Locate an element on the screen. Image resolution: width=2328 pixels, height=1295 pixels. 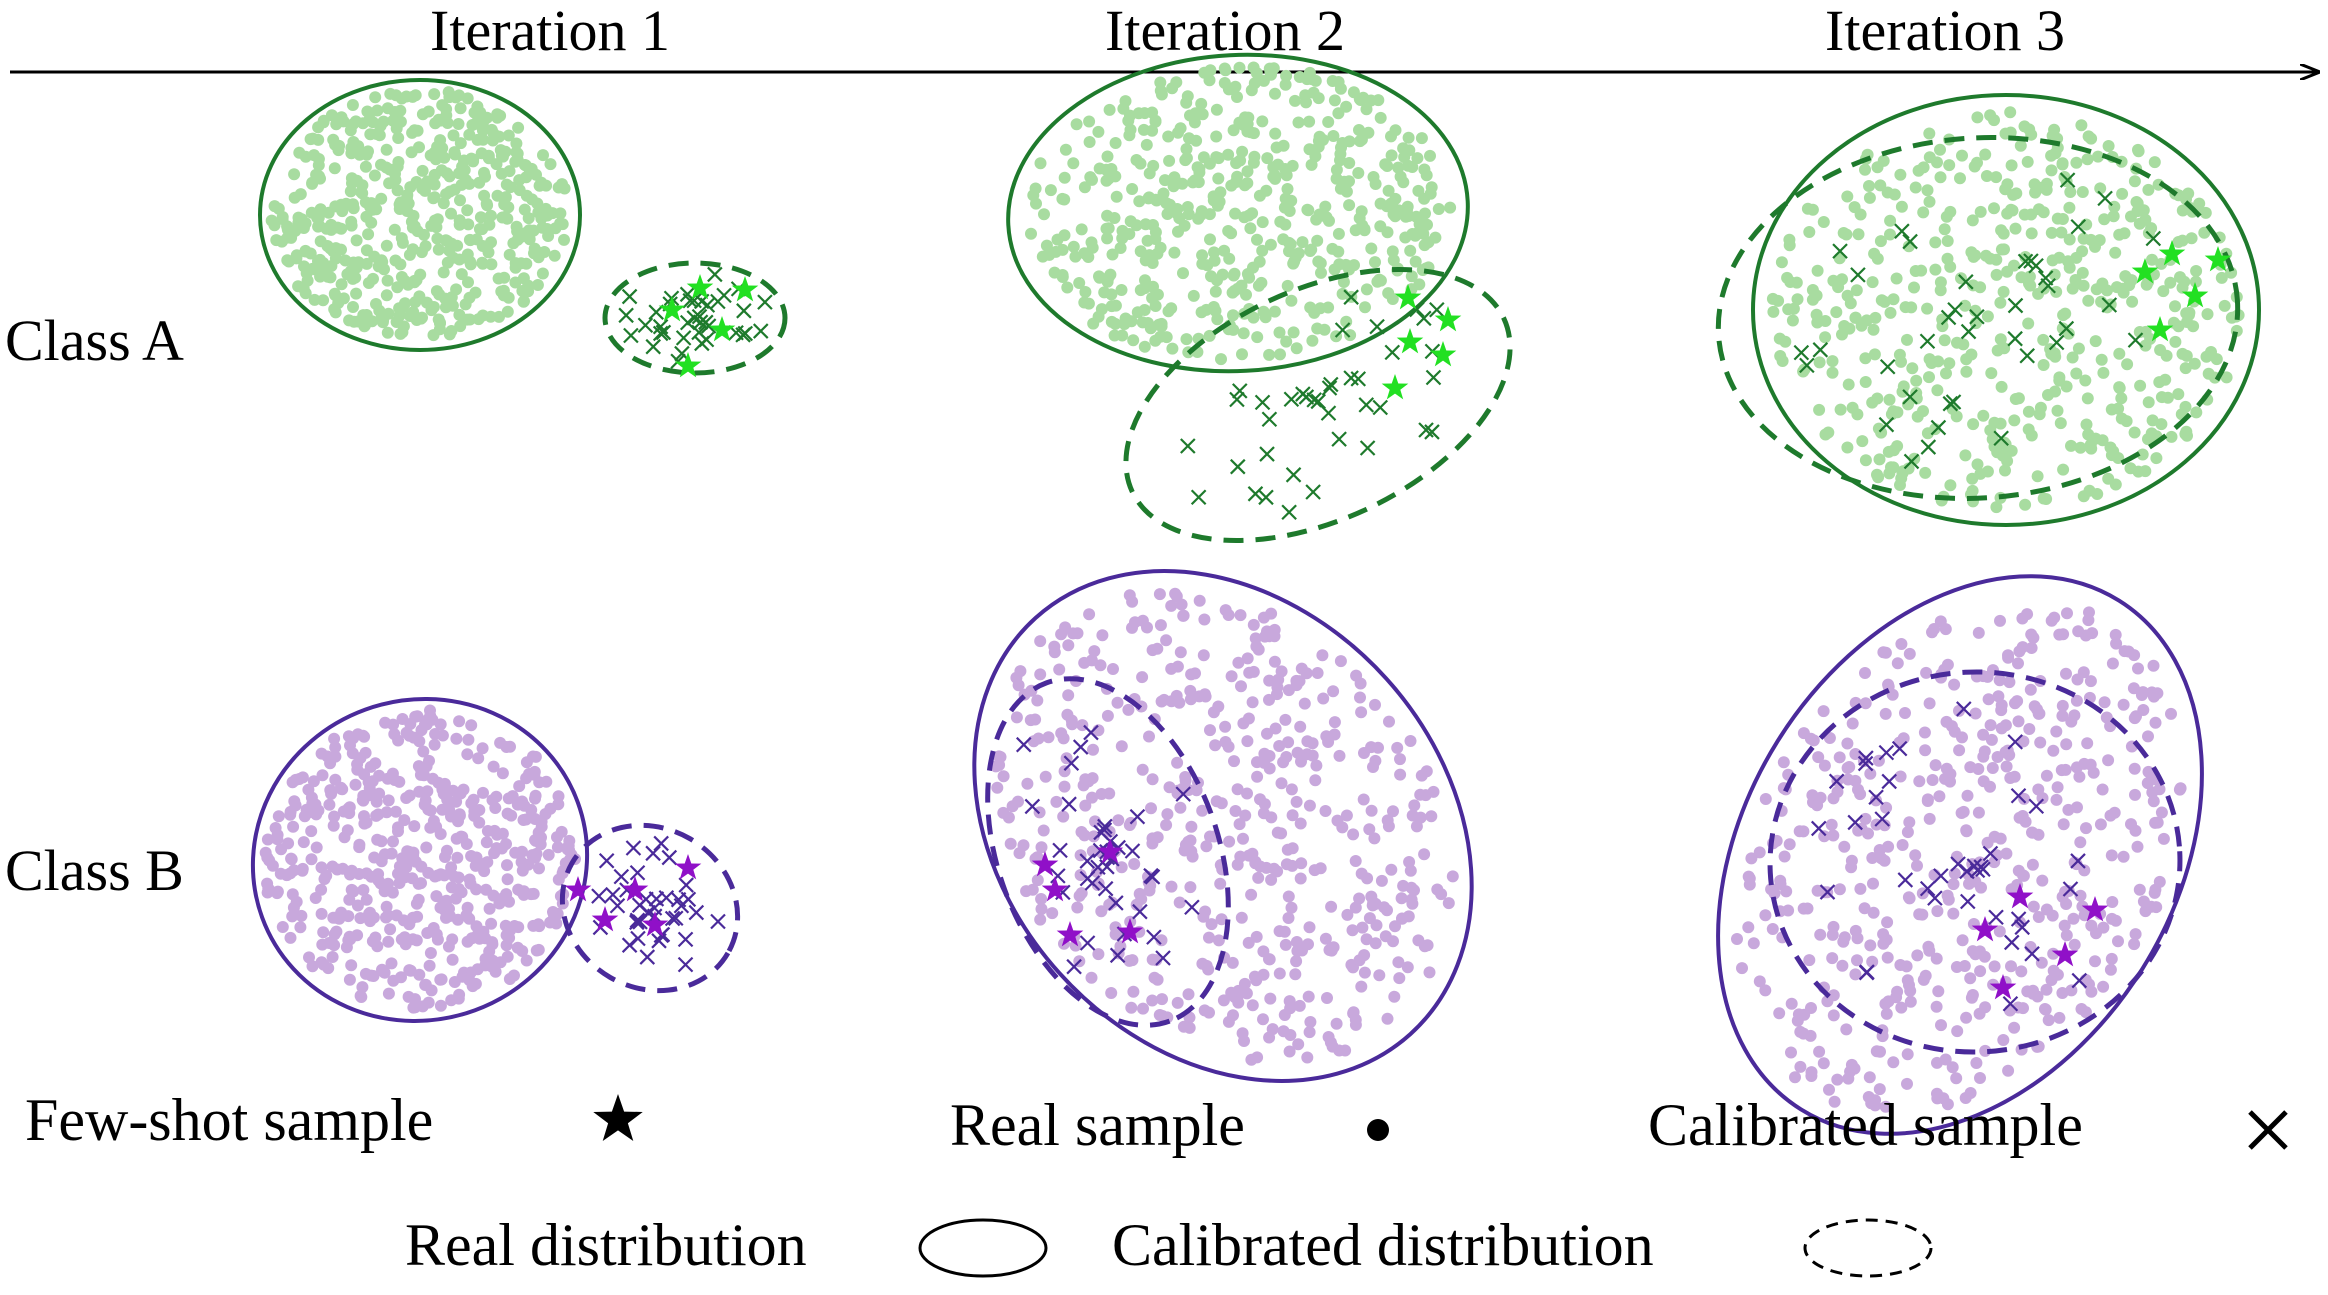
iteration-3-title: Iteration 3 is located at coordinates (1945, 31).